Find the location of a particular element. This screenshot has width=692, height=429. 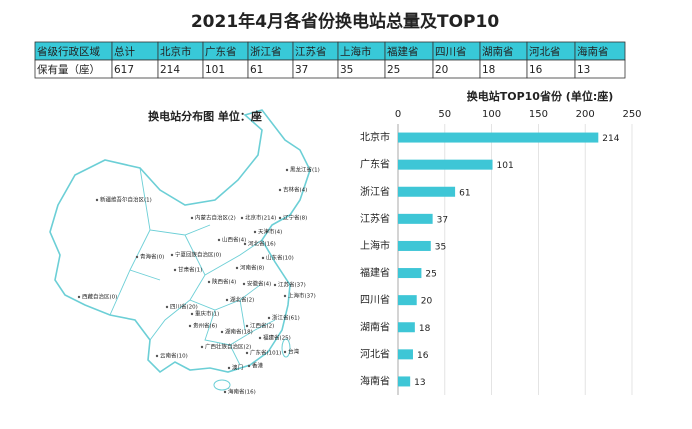

map-label: 山东省(10) is located at coordinates (280, 258).